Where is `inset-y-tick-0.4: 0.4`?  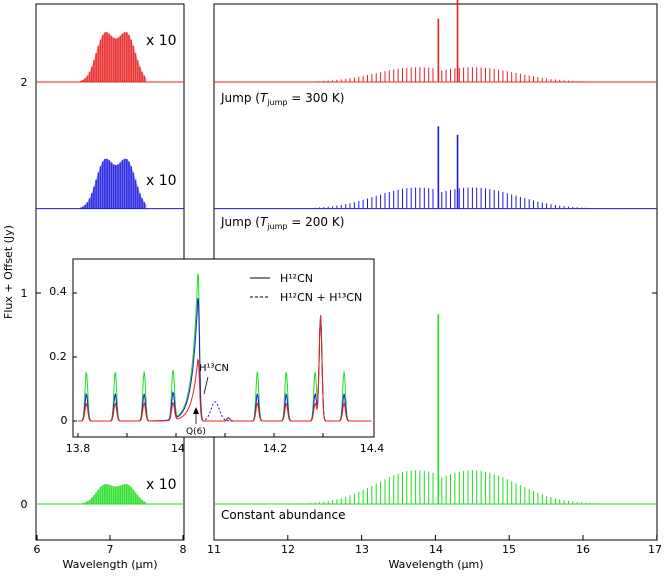
inset-y-tick-0.4: 0.4 is located at coordinates (58, 291).